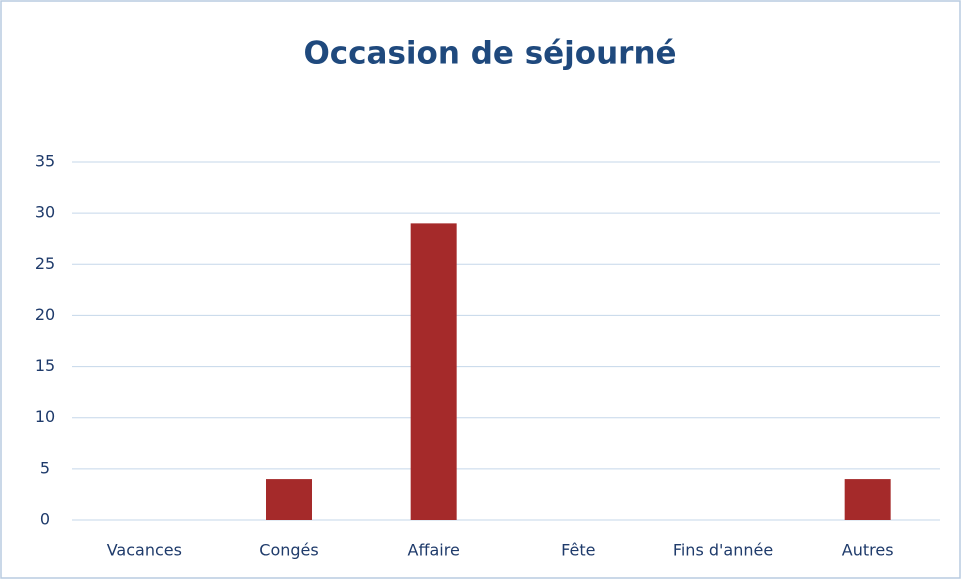 The width and height of the screenshot is (961, 579). What do you see at coordinates (45, 263) in the screenshot?
I see `y-tick-label: 25` at bounding box center [45, 263].